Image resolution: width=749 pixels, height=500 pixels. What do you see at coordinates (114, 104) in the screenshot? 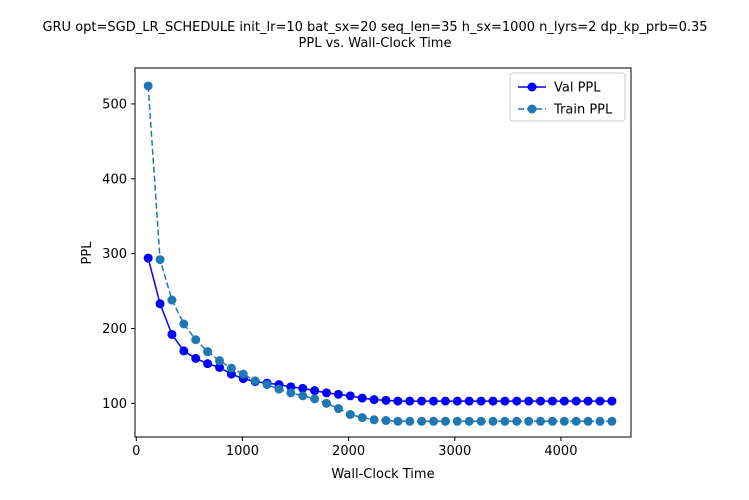
I see `y-tick-label: 500` at bounding box center [114, 104].